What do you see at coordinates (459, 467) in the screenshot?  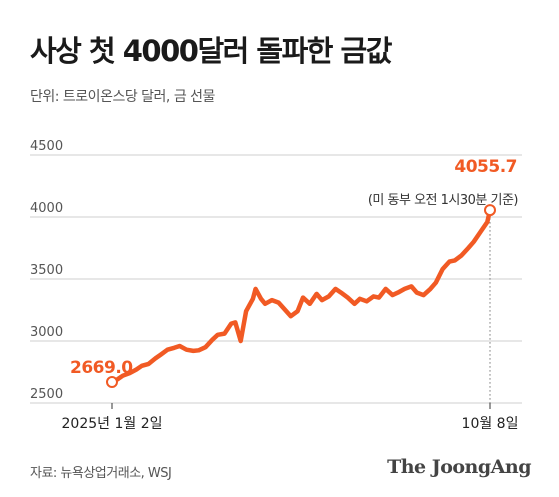 I see `brand-logo: The JoongAng` at bounding box center [459, 467].